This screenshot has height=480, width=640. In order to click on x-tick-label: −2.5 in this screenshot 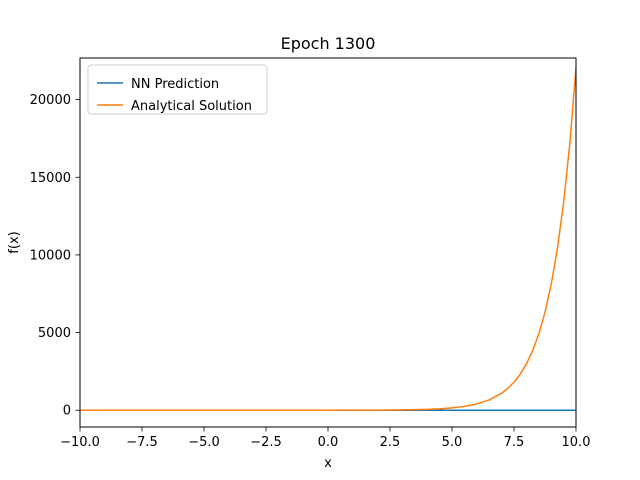, I will do `click(266, 442)`.